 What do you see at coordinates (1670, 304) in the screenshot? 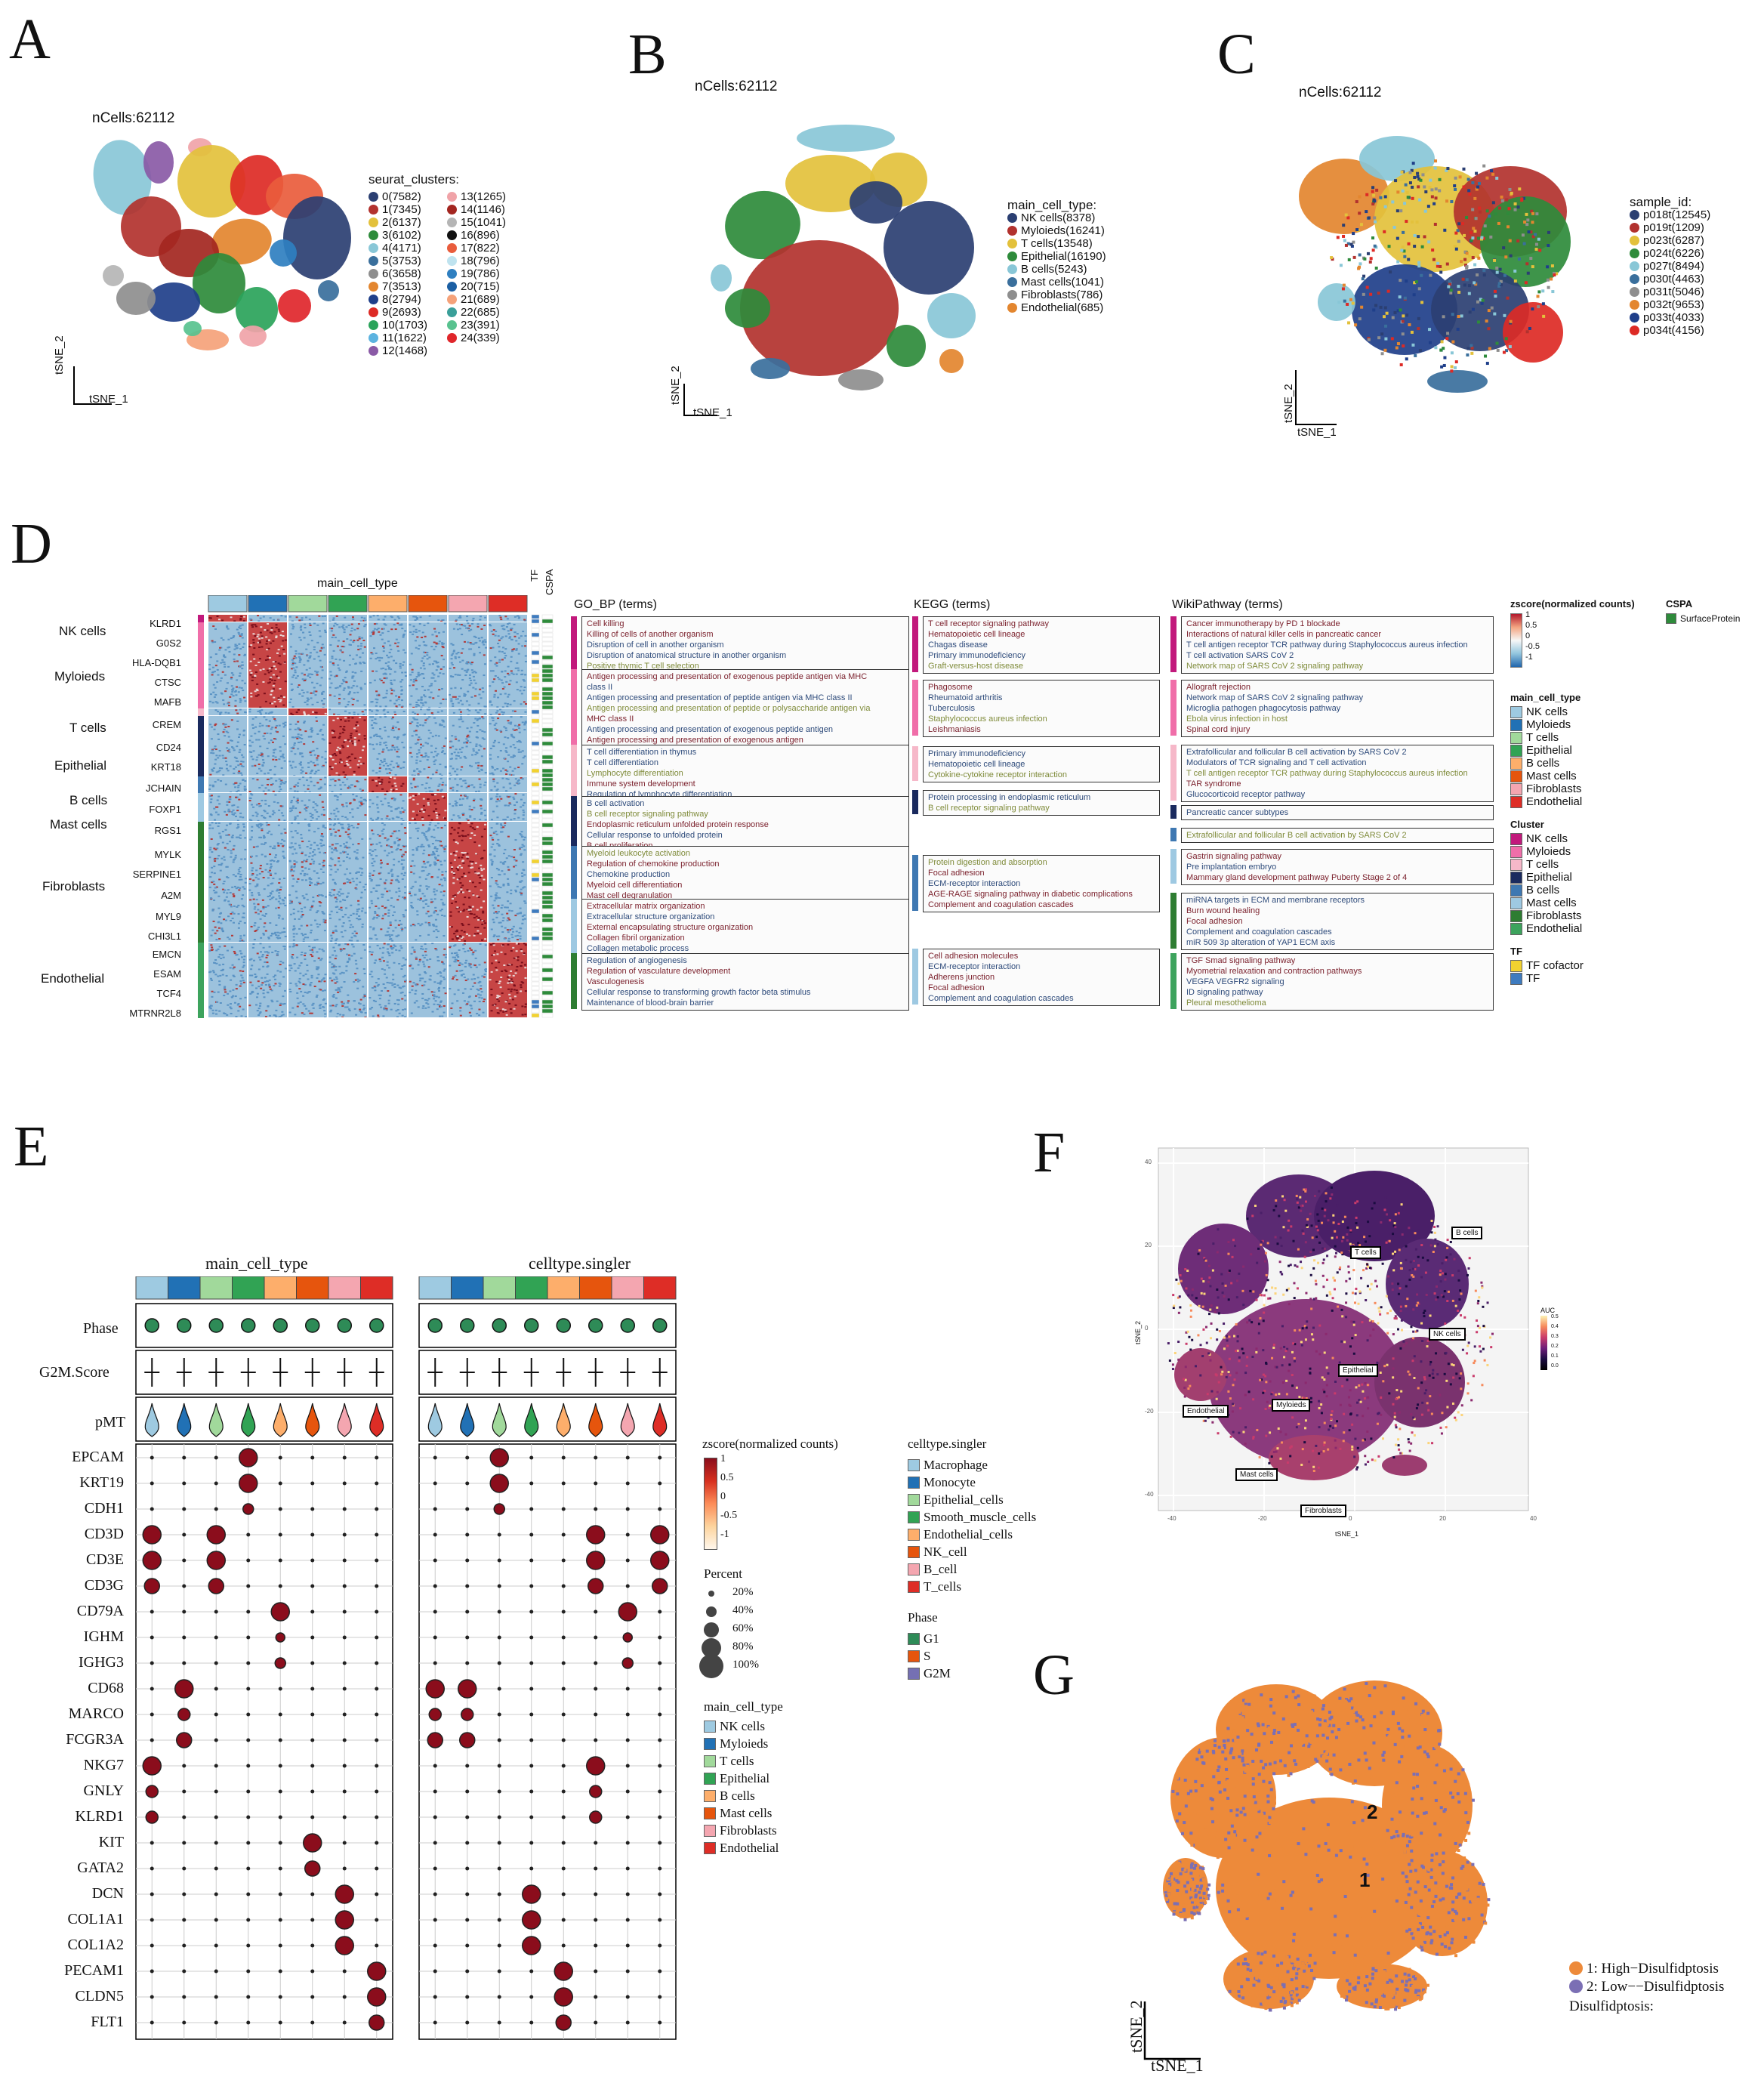
I see `legend-item: p032t(9653)` at bounding box center [1670, 304].